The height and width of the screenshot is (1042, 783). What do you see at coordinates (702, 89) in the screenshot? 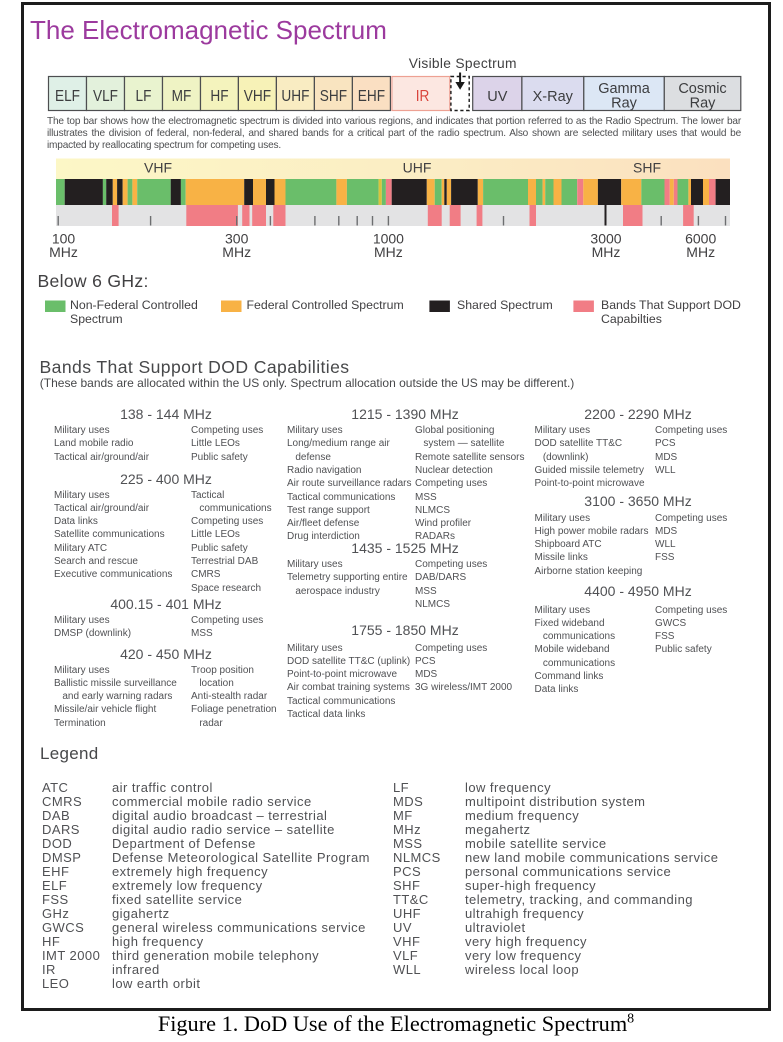
I see `svg-text: Cosmic` at bounding box center [702, 89].